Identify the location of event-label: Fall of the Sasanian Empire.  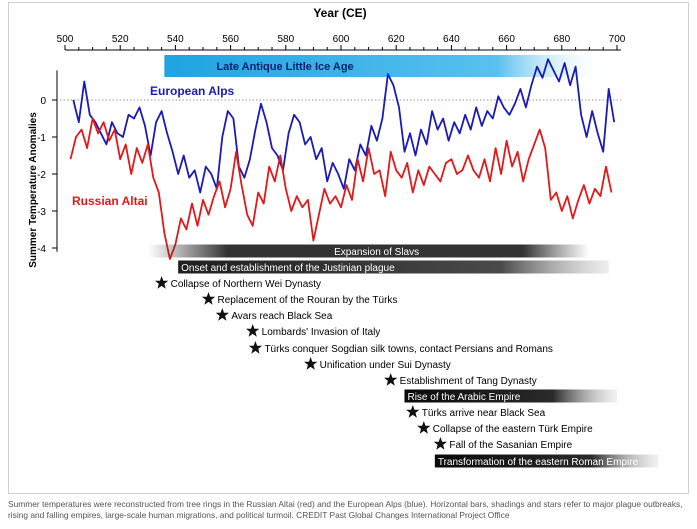
(510, 445).